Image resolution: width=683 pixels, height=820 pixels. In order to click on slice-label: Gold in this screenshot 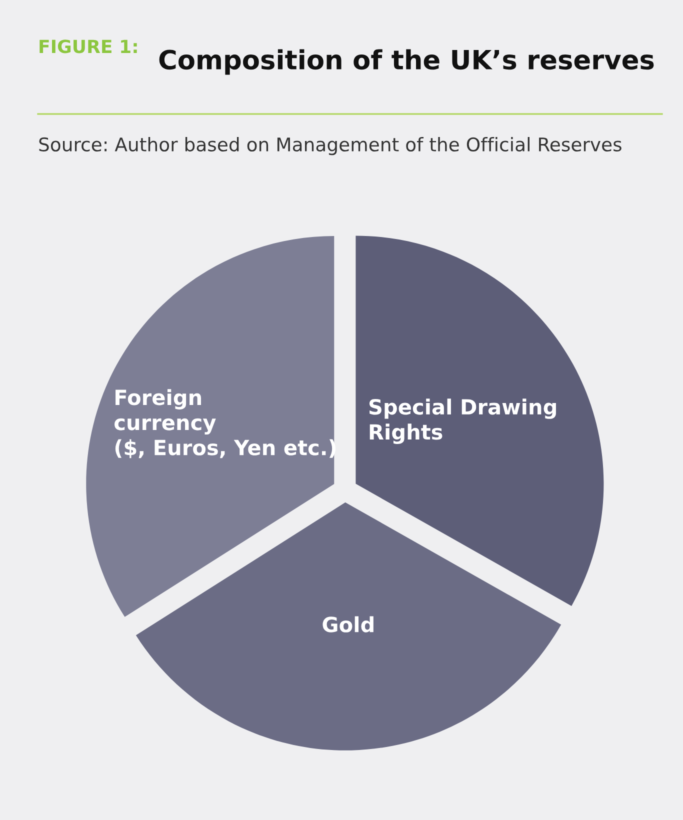, I will do `click(348, 624)`.